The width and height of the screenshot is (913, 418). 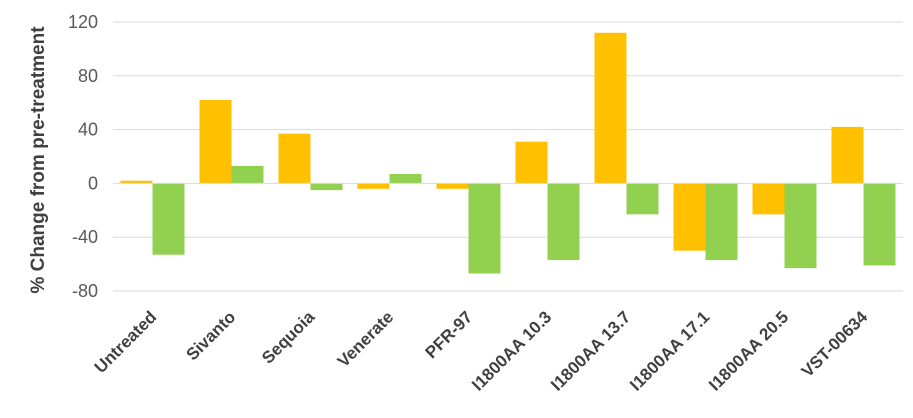 What do you see at coordinates (85, 291) in the screenshot?
I see `y-tick-label: -80` at bounding box center [85, 291].